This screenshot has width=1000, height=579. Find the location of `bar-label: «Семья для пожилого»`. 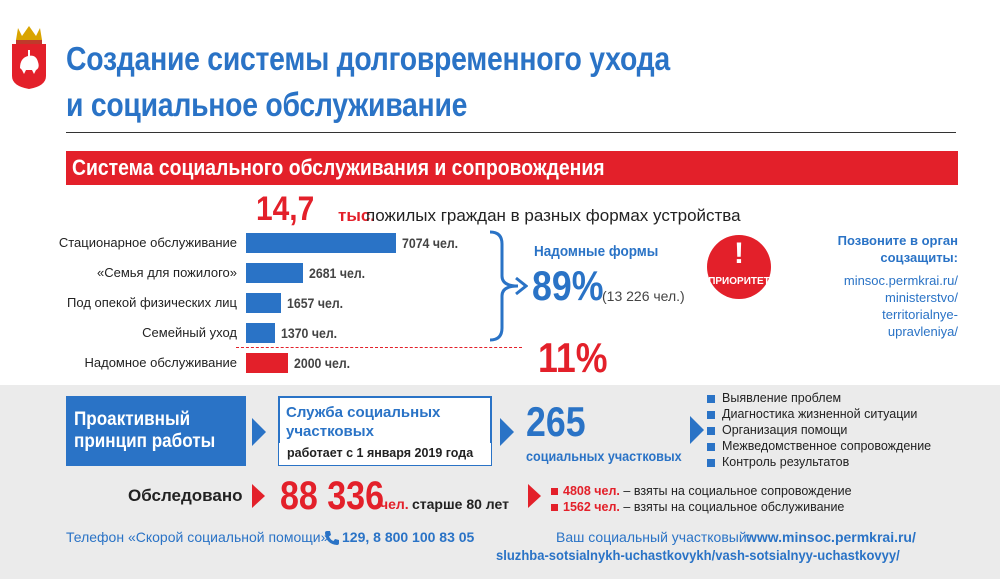

bar-label: «Семья для пожилого» is located at coordinates (167, 272).